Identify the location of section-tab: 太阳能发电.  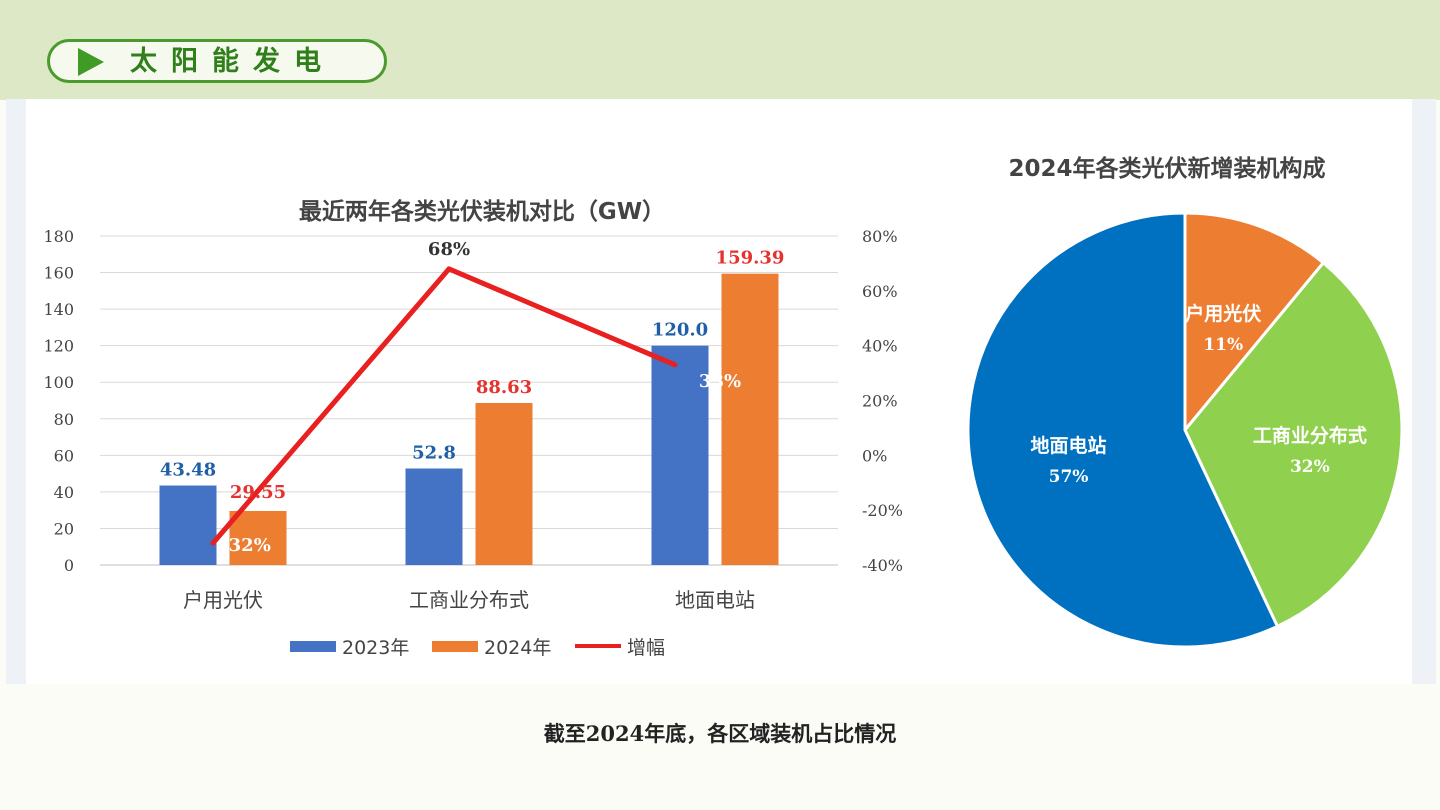
(217, 61).